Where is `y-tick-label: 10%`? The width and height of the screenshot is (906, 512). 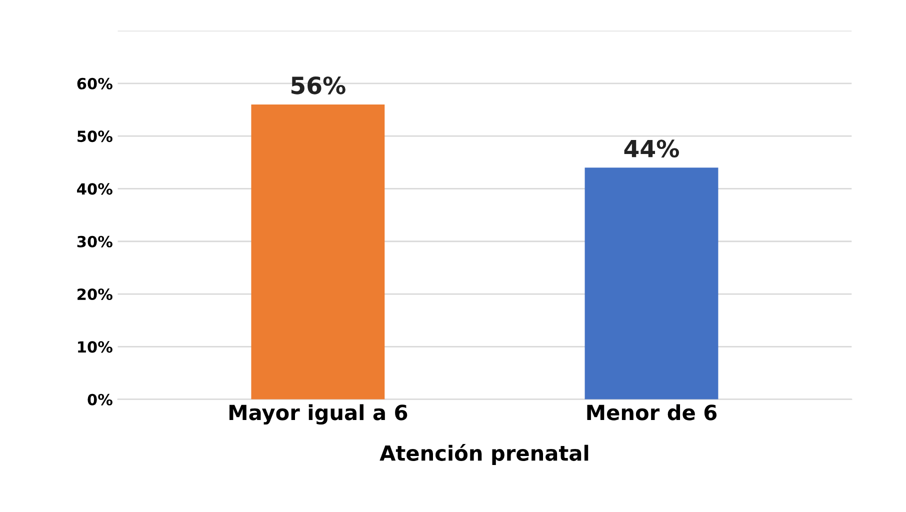
y-tick-label: 10% is located at coordinates (95, 347).